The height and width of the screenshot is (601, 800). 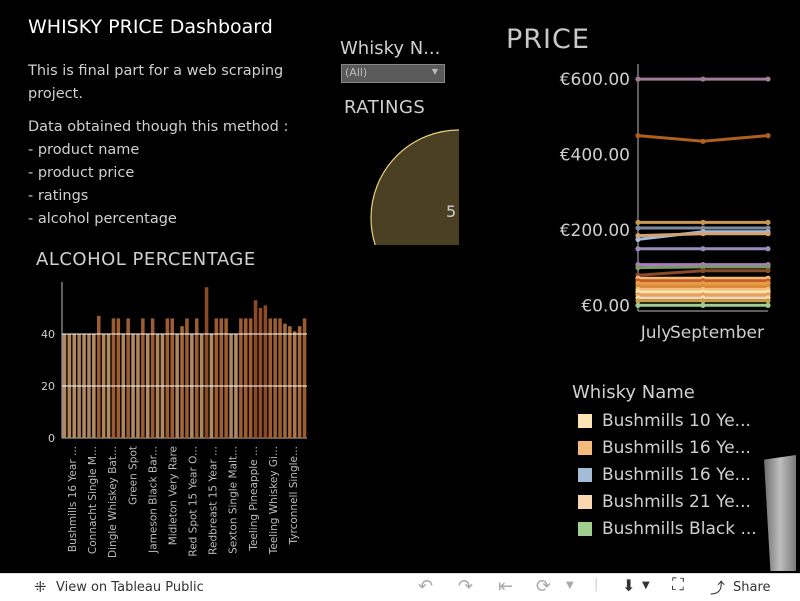 I want to click on bar-x-tick-label: Midleton Very Rare, so click(x=173, y=495).